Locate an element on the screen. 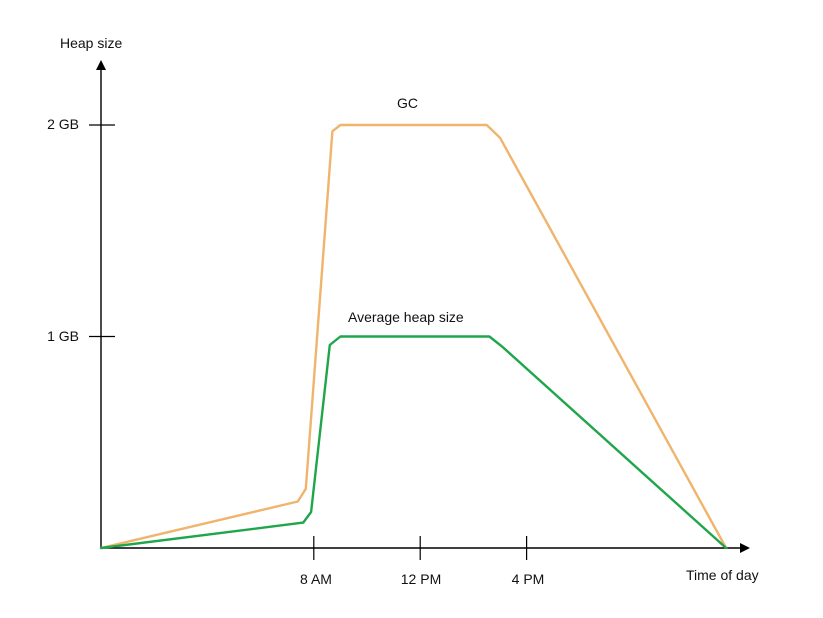 The width and height of the screenshot is (823, 618). x-axis-label: Time of day is located at coordinates (722, 575).